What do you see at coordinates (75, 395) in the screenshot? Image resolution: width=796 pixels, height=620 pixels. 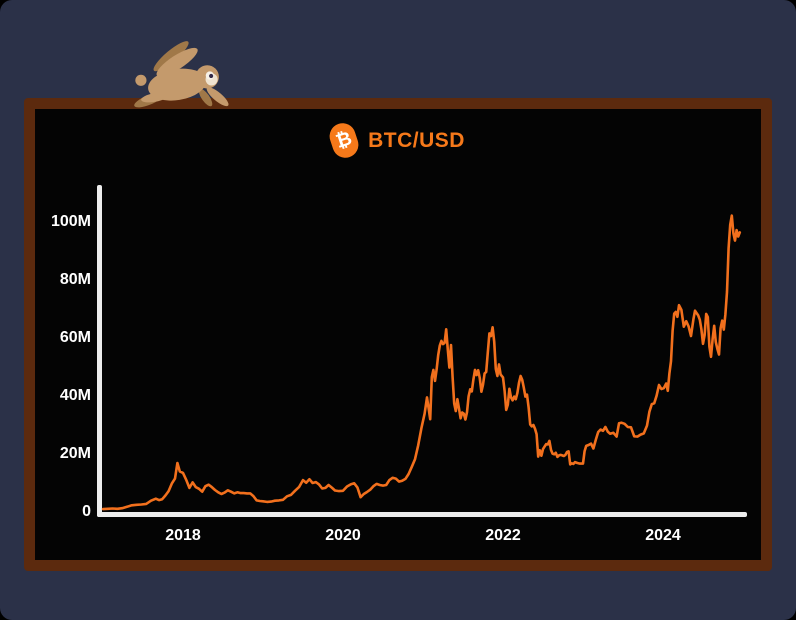 I see `y-tick-label: 40M` at bounding box center [75, 395].